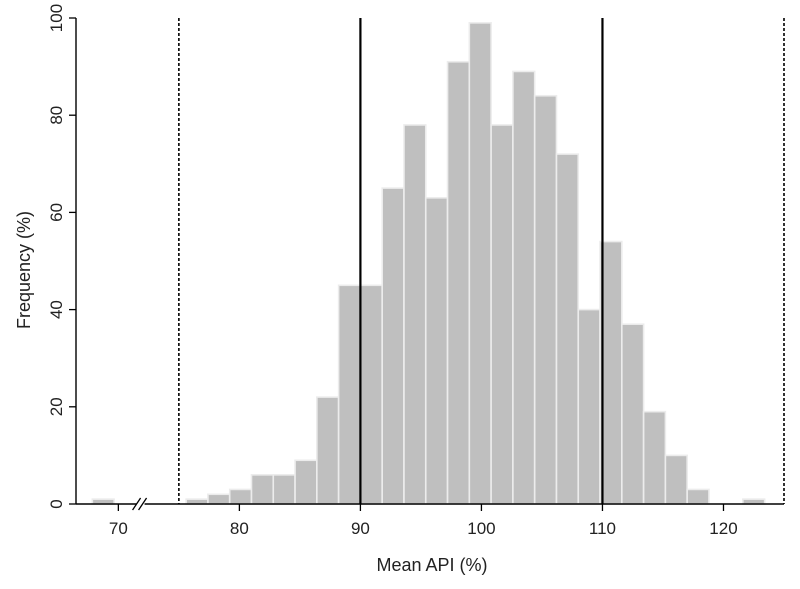 The width and height of the screenshot is (800, 589). What do you see at coordinates (56, 406) in the screenshot?
I see `y-tick-label: 20` at bounding box center [56, 406].